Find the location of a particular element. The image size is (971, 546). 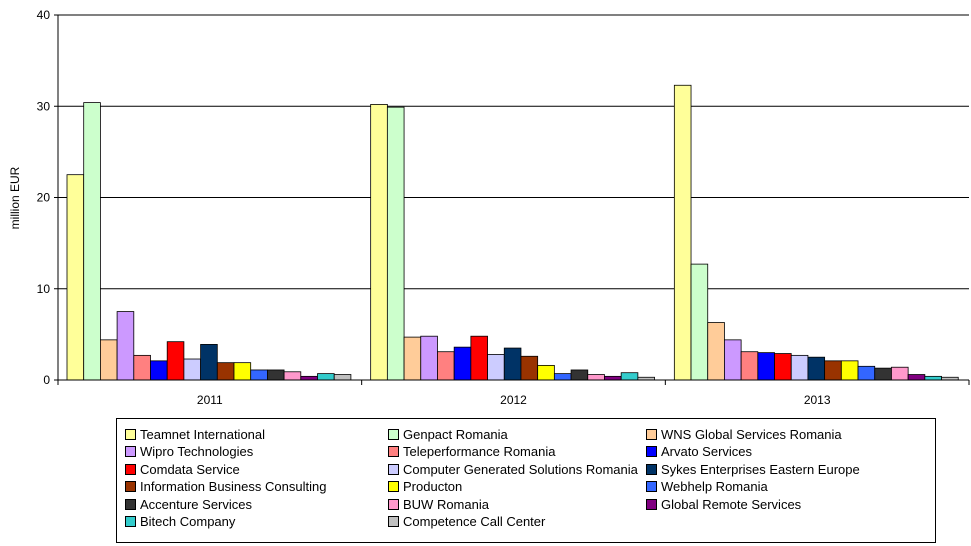

y-ticks: 0 10 20 30 40 is located at coordinates (47, 197).